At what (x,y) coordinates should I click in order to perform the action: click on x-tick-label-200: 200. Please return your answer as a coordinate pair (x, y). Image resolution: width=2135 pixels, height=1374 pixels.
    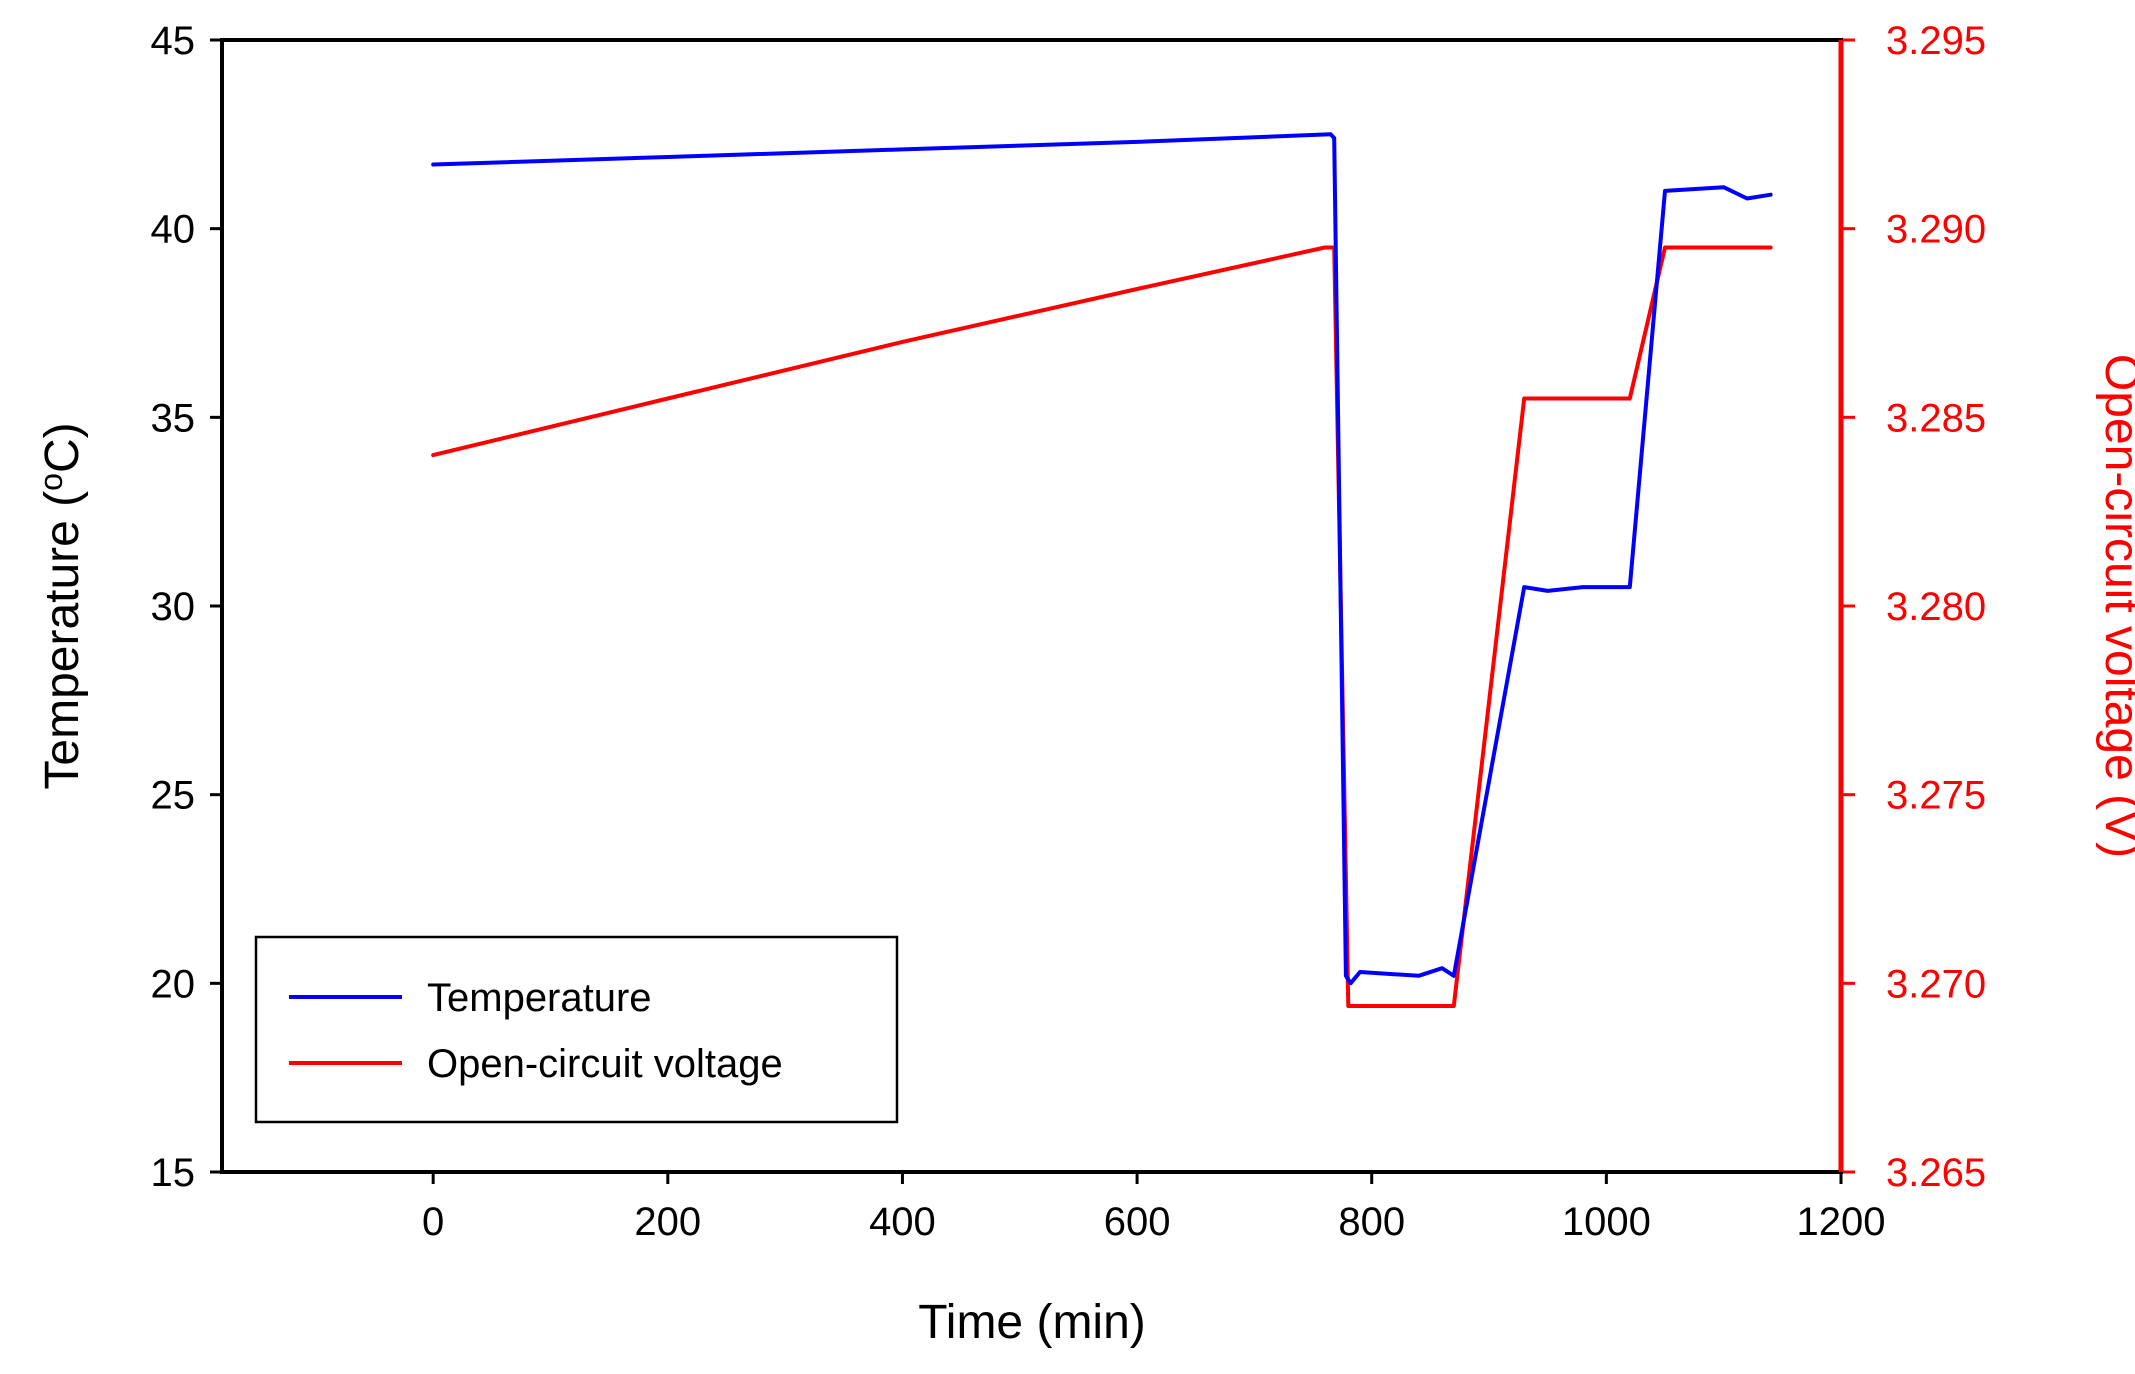
    Looking at the image, I should click on (667, 1222).